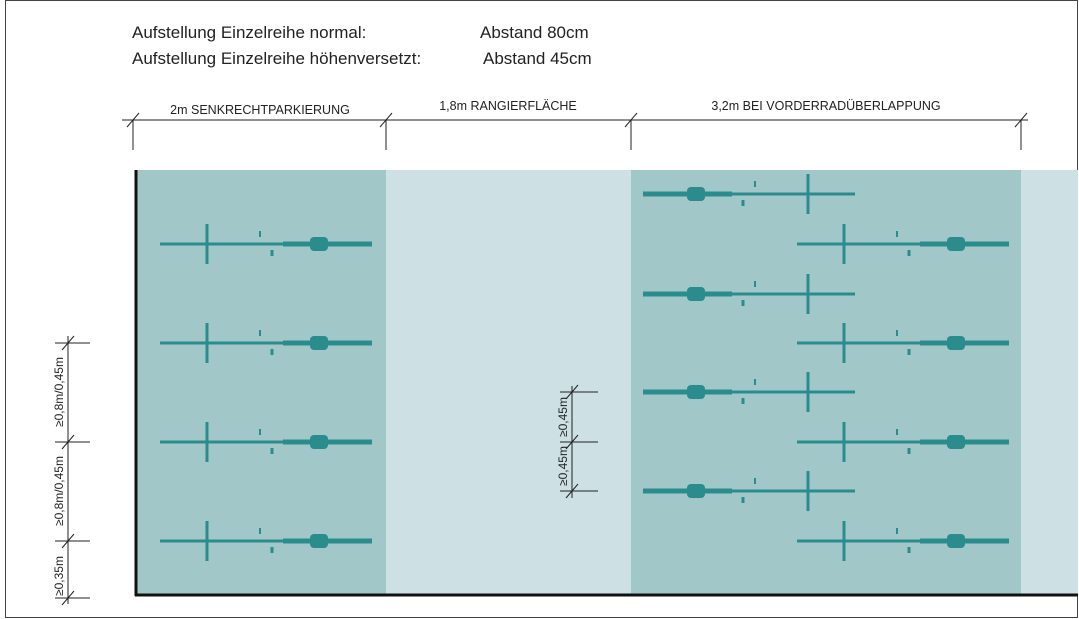 Image resolution: width=1079 pixels, height=619 pixels. I want to click on dimension-label: ≥0,35m, so click(59, 576).